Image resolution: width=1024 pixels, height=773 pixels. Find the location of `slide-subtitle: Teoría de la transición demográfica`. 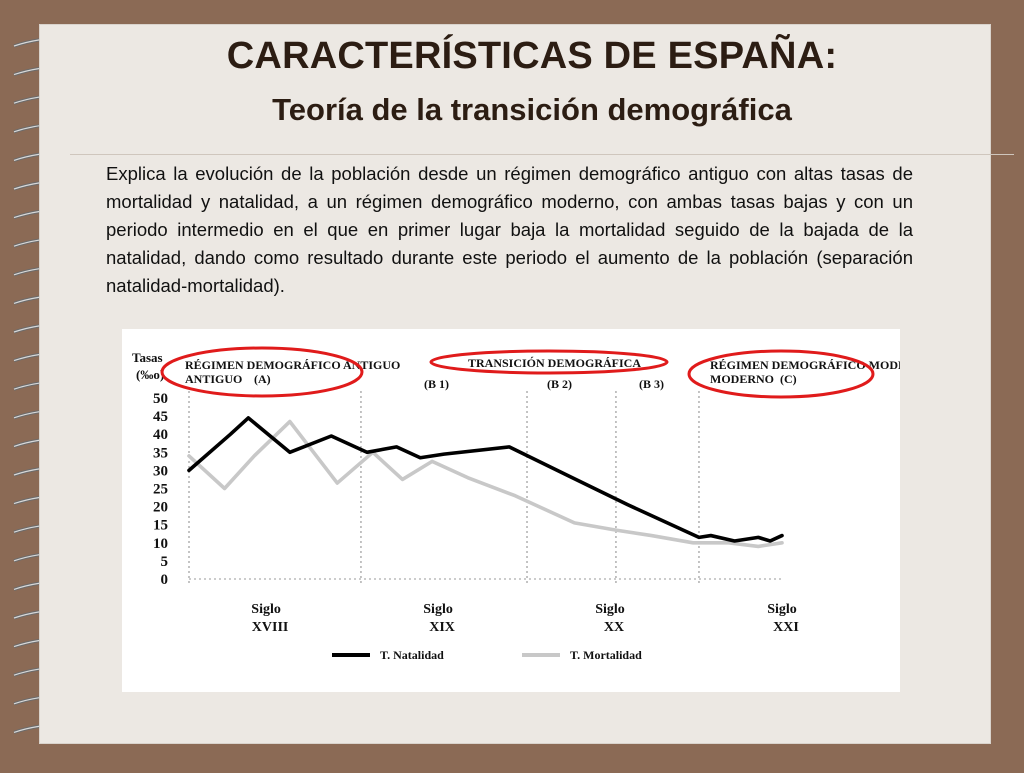

slide-subtitle: Teoría de la transición demográfica is located at coordinates (532, 109).